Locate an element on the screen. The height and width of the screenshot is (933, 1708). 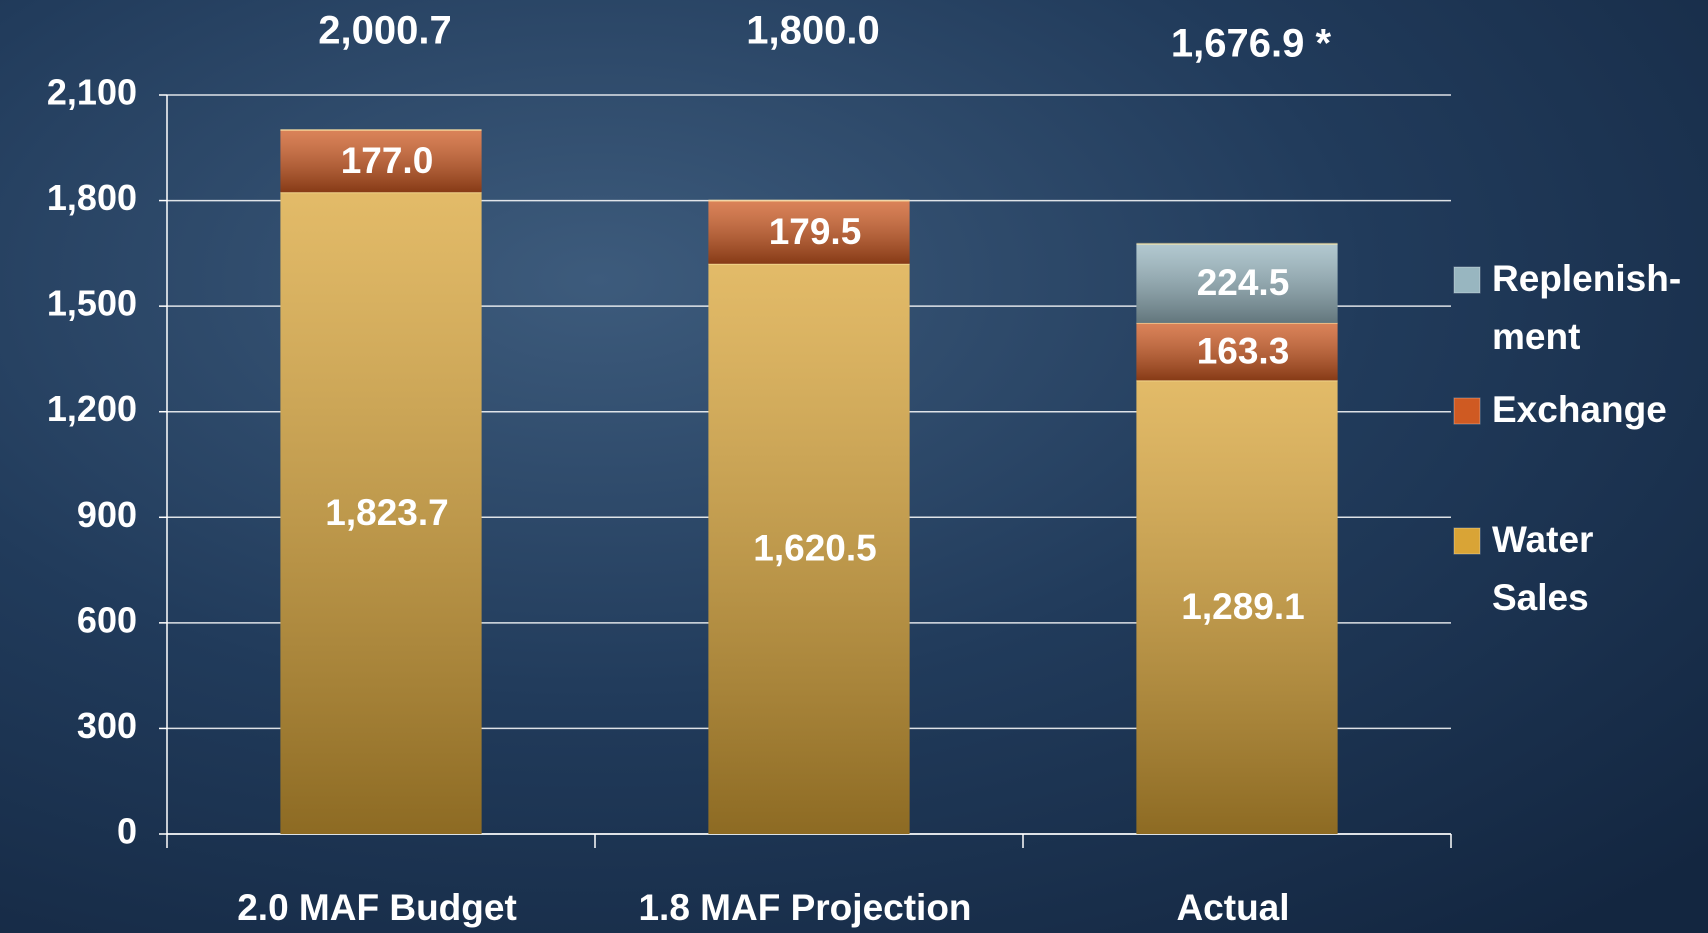
y-tick-label: 1,200 is located at coordinates (92, 408).